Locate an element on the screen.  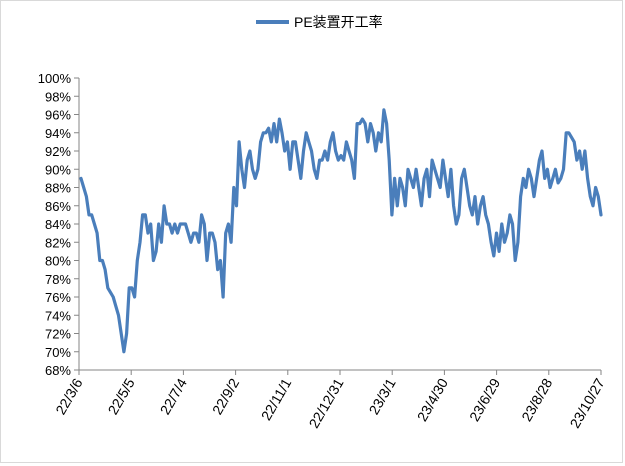
x-tick-label: 23/10/27 is located at coordinates (586, 402).